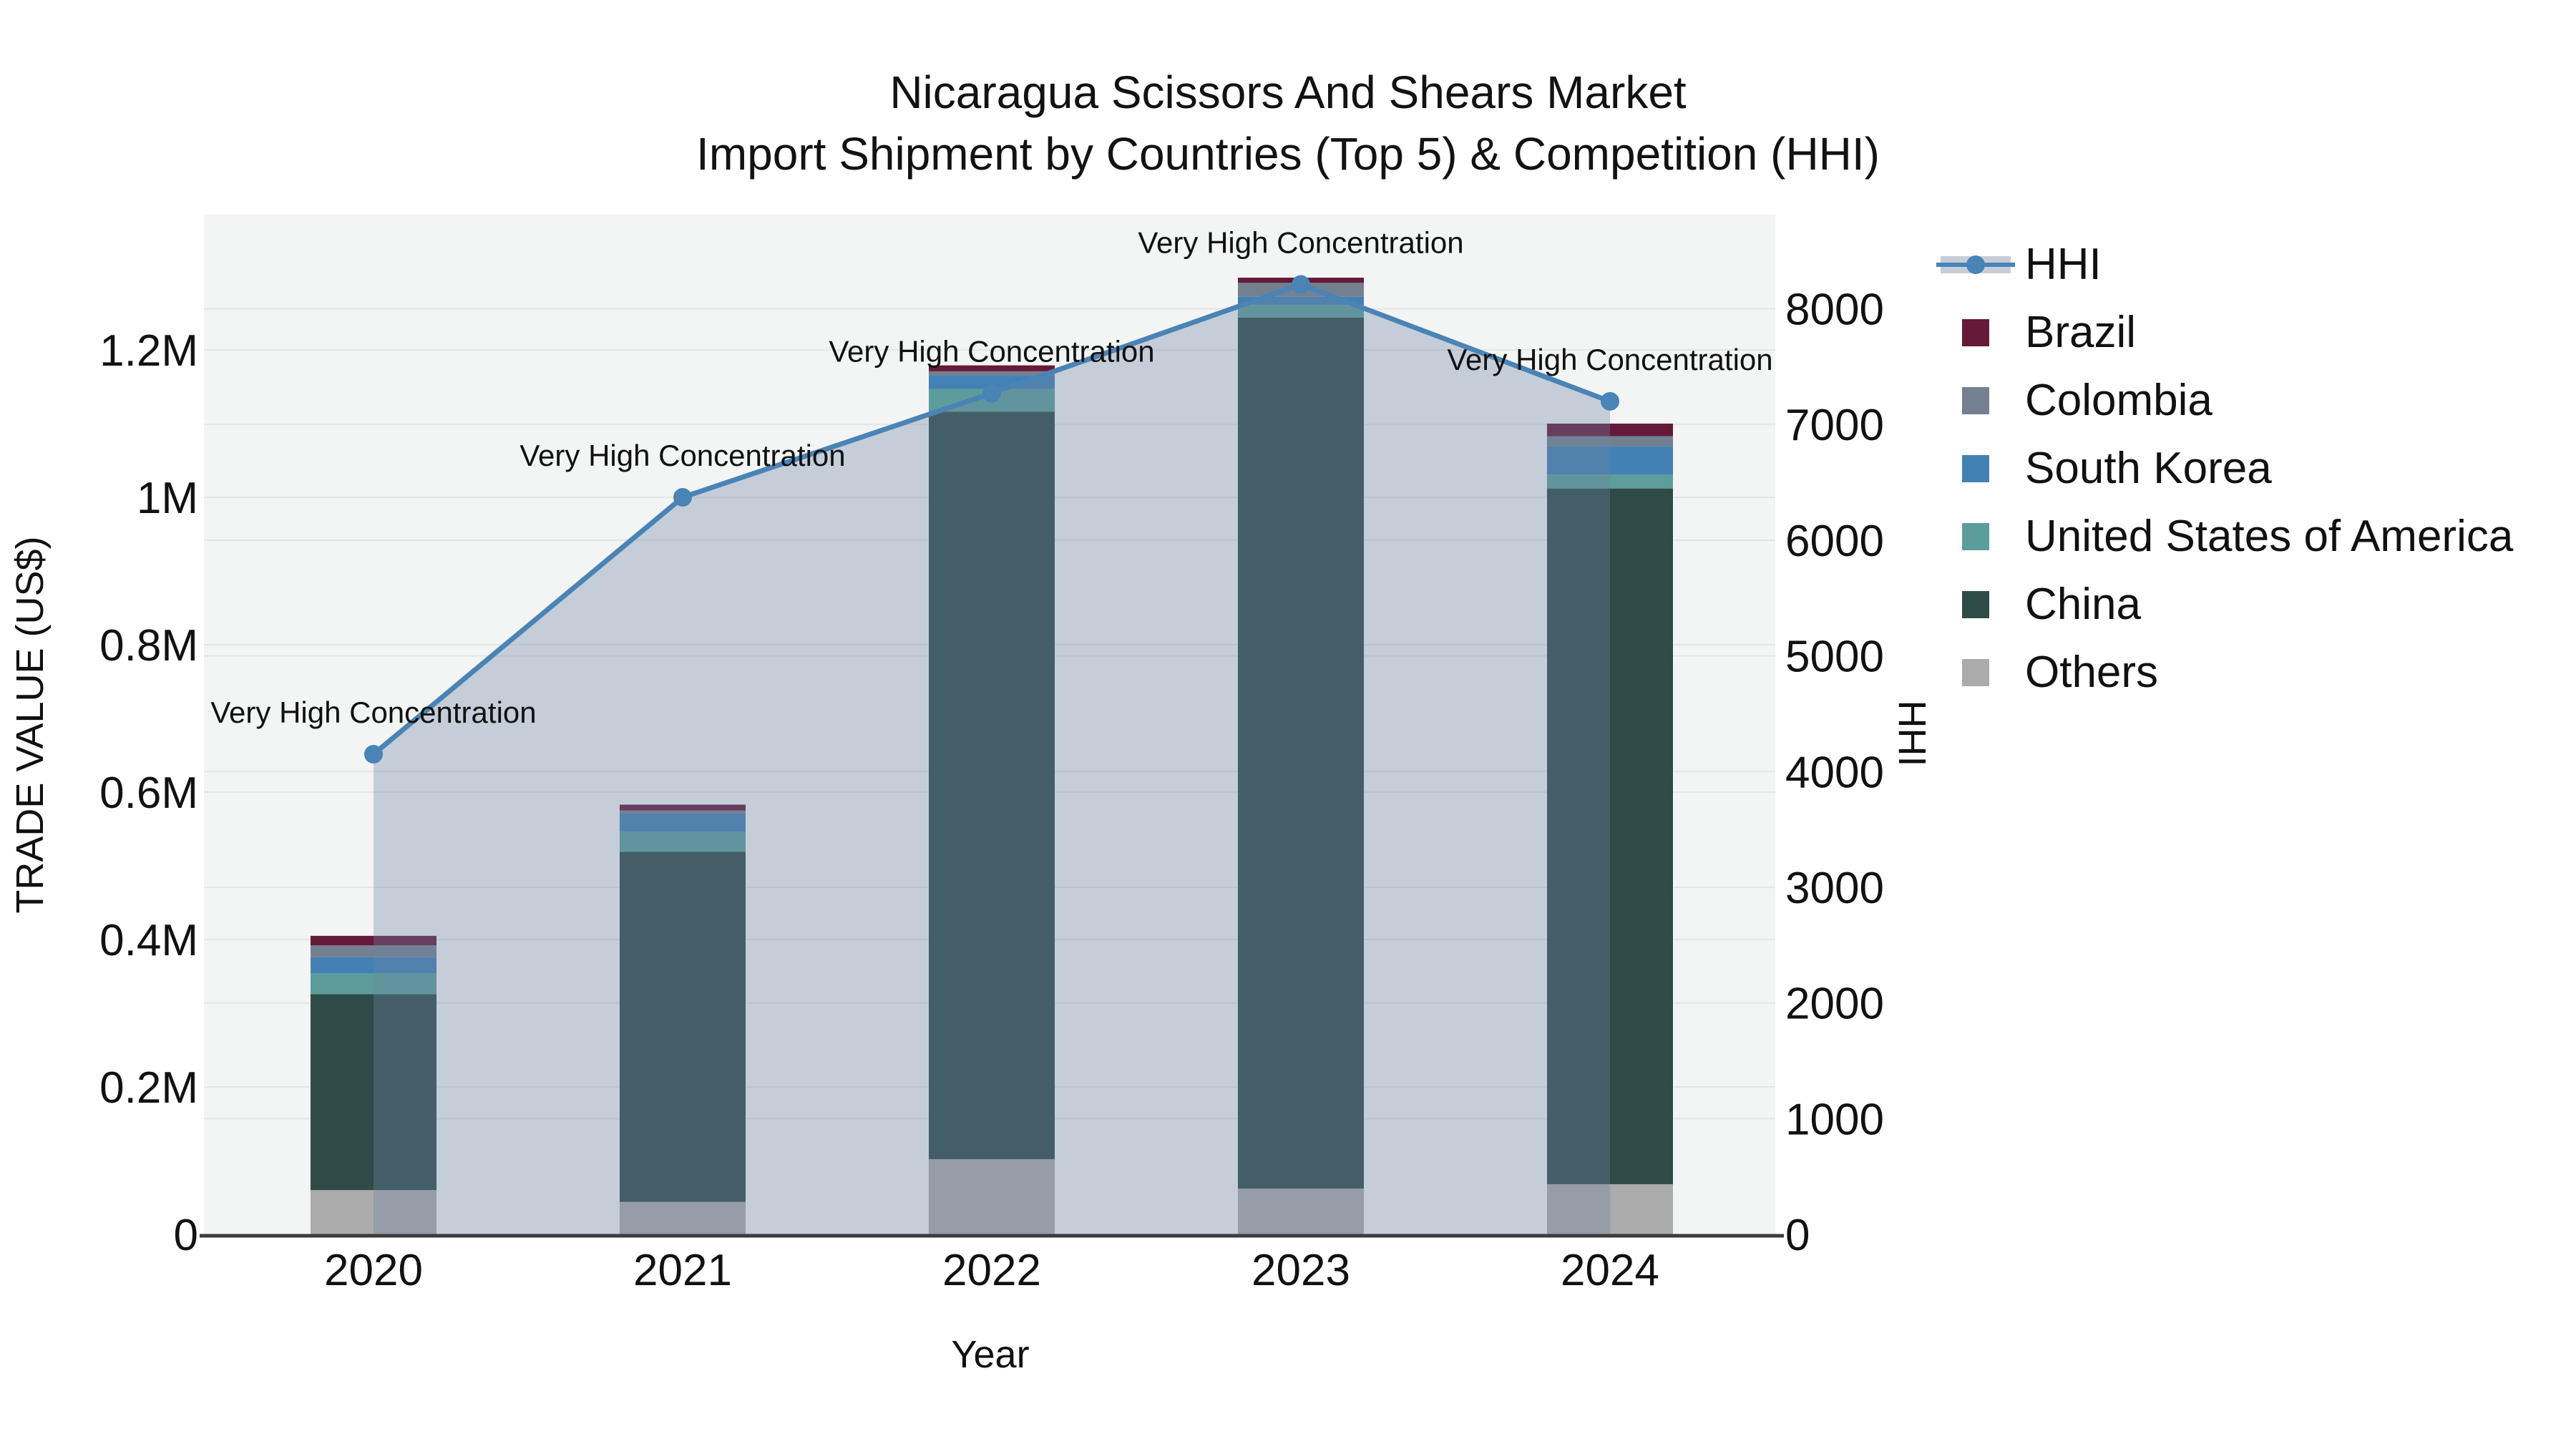  I want to click on legend-item-united-states-of-america: United States of America, so click(2224, 536).